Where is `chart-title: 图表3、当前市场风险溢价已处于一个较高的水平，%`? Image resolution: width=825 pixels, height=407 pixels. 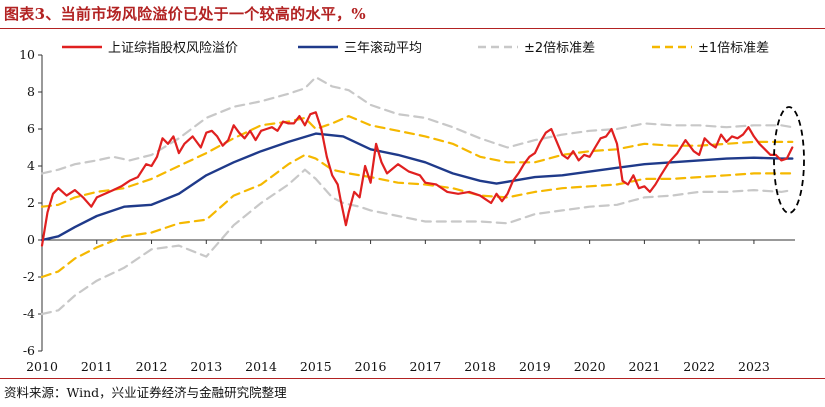
chart-title: 图表3、当前市场风险溢价已处于一个较高的水平，% is located at coordinates (185, 14).